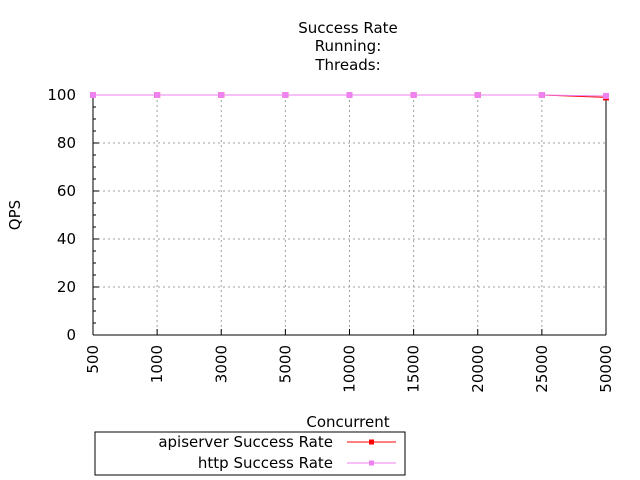 The height and width of the screenshot is (480, 640). Describe the element at coordinates (285, 364) in the screenshot. I see `x-tick-label: 5000` at that location.